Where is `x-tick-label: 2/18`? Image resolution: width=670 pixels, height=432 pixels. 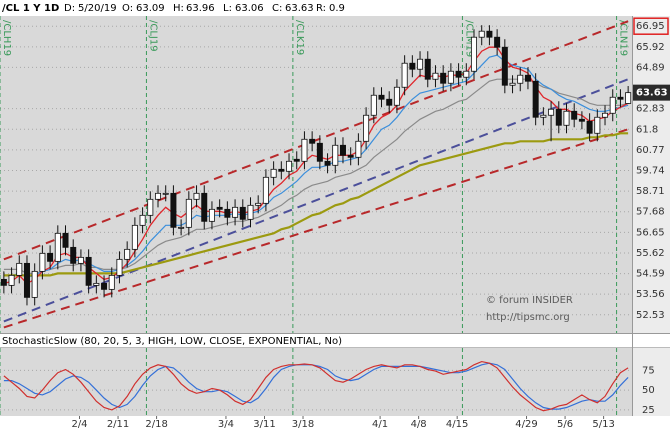 x-tick-label: 2/18 is located at coordinates (156, 424).